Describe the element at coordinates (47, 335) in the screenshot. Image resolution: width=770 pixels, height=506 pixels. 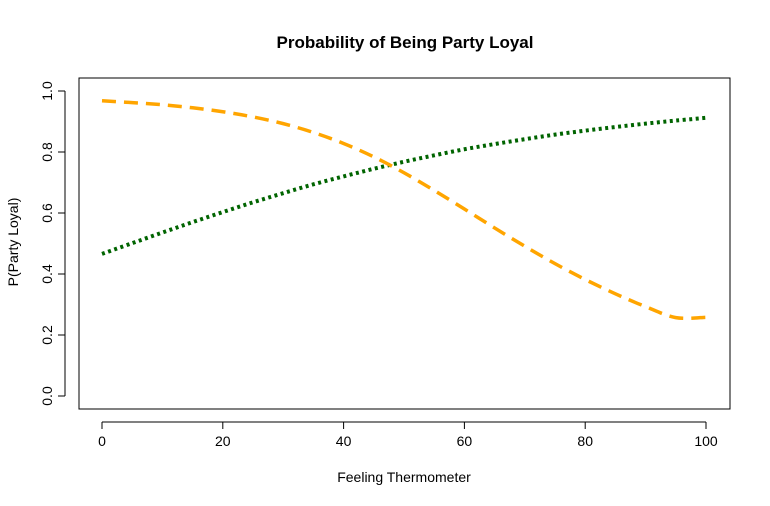
I see `y-tick-label: 0.2` at that location.